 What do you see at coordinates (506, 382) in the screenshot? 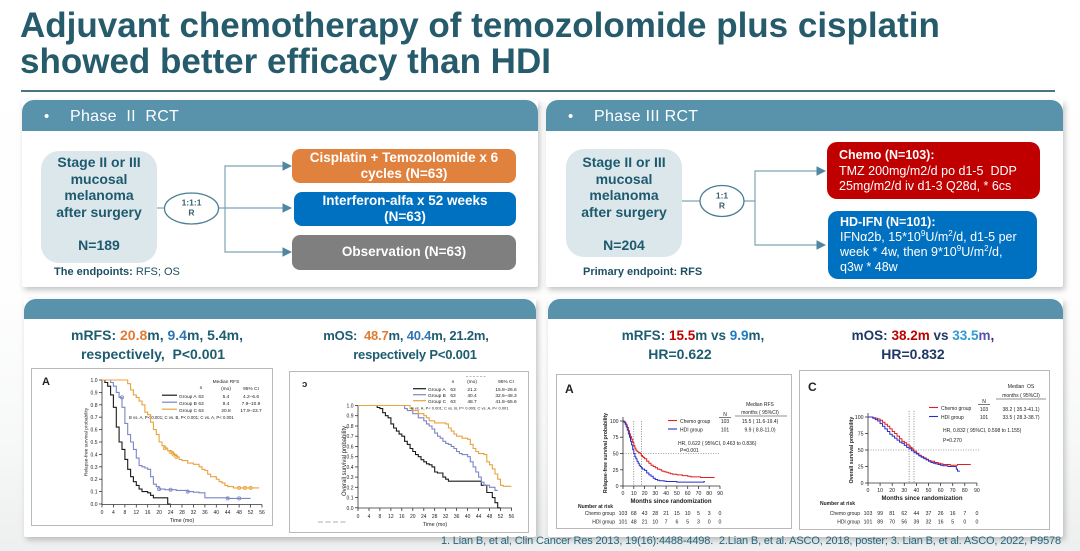
I see `svg-text: 95% CI` at bounding box center [506, 382].